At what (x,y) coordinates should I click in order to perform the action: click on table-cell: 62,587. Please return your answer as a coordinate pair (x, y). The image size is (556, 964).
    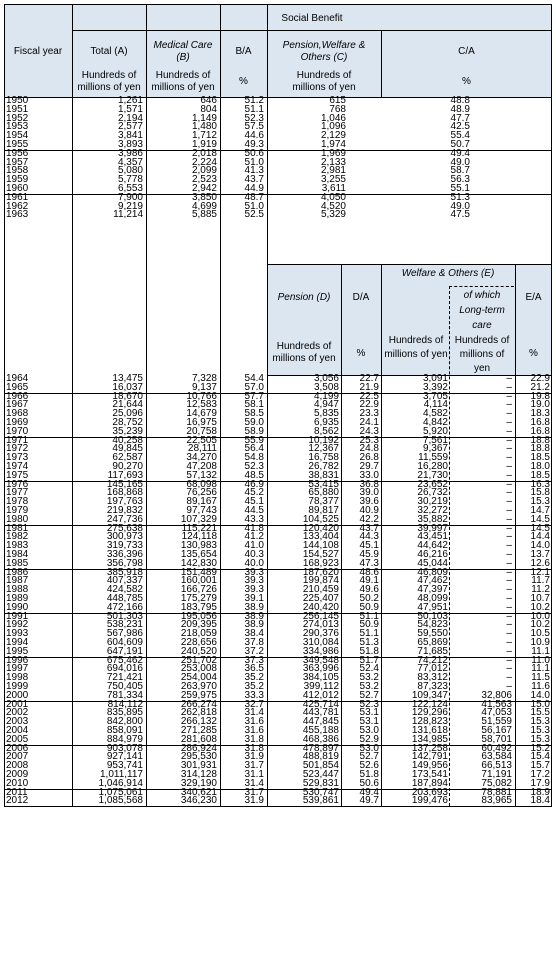
    Looking at the image, I should click on (127, 458).